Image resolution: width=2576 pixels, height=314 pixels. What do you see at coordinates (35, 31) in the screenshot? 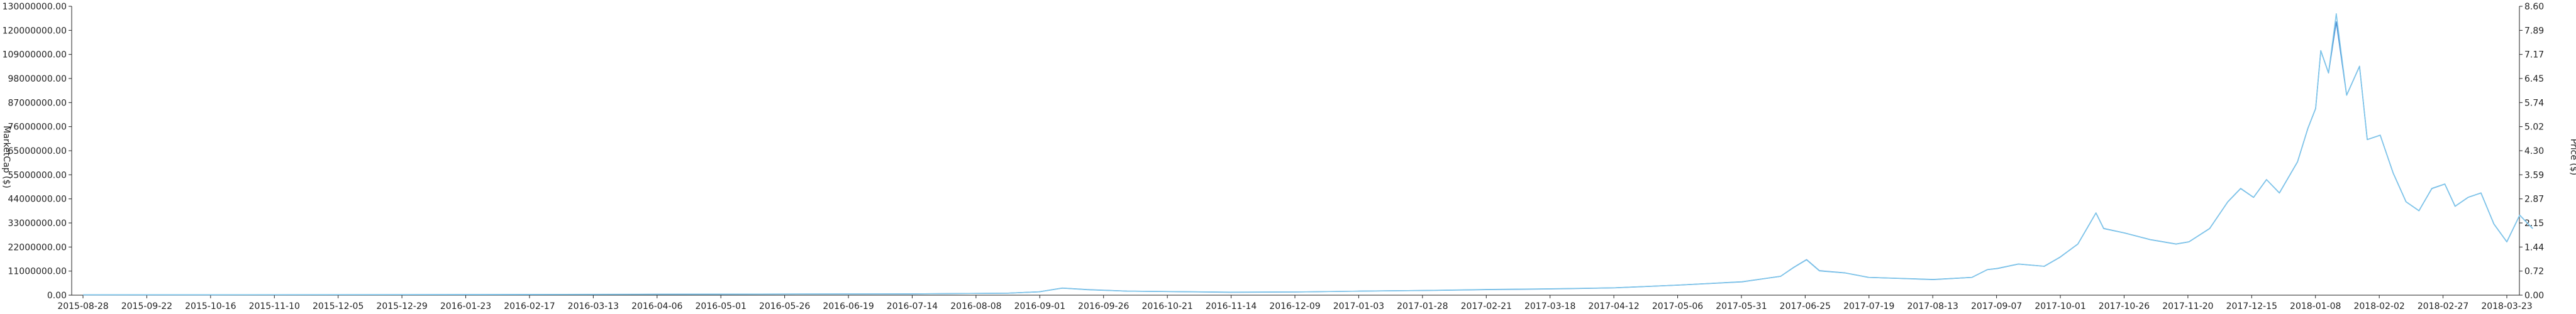
I see `left-tick-label: 120000000.00` at bounding box center [35, 31].